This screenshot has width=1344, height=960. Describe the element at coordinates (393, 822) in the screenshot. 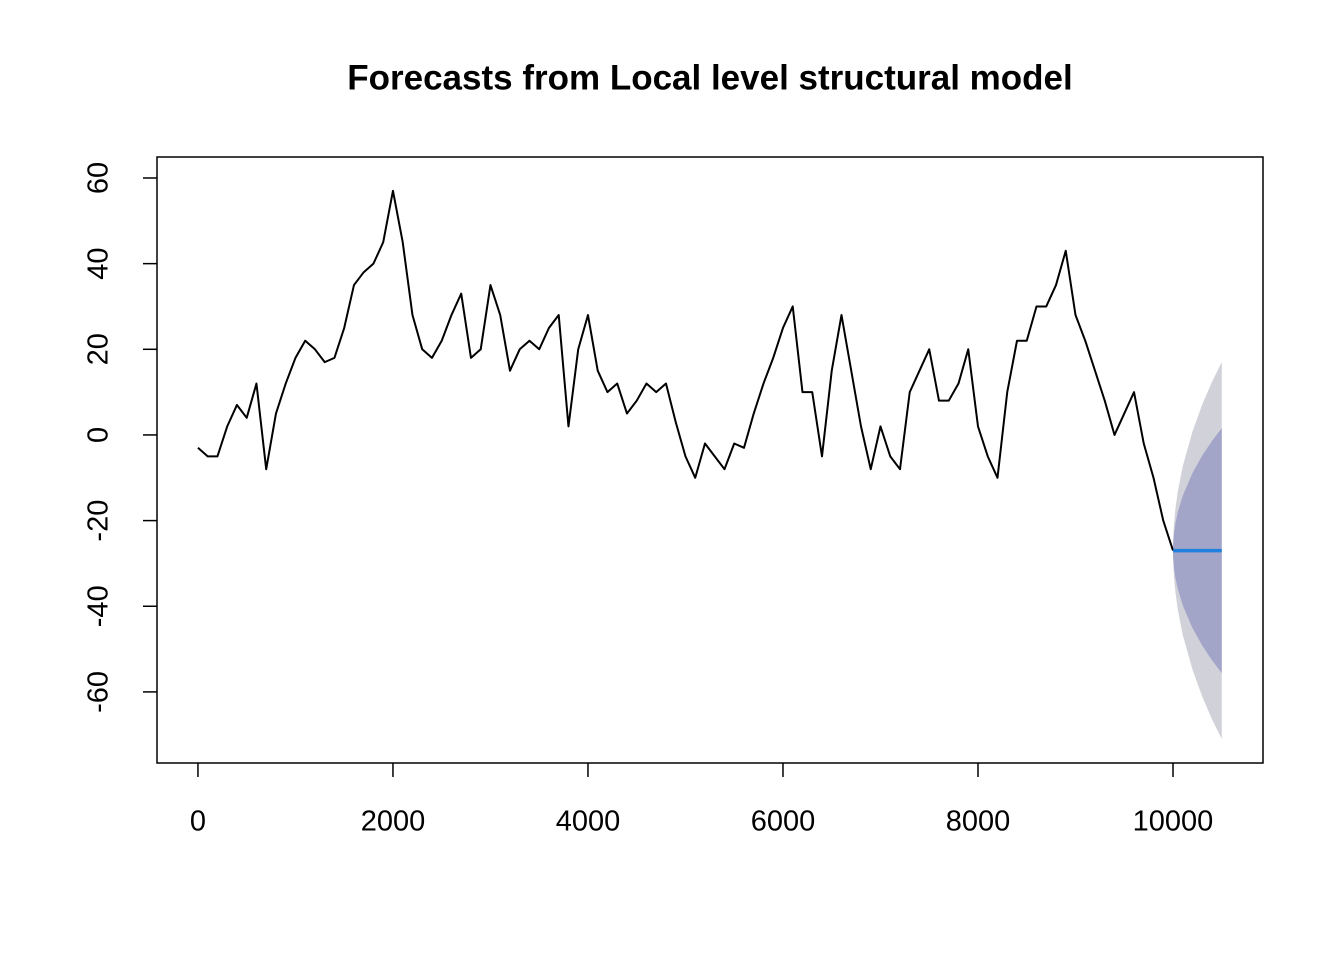

I see `x-tick-label: 2000` at that location.